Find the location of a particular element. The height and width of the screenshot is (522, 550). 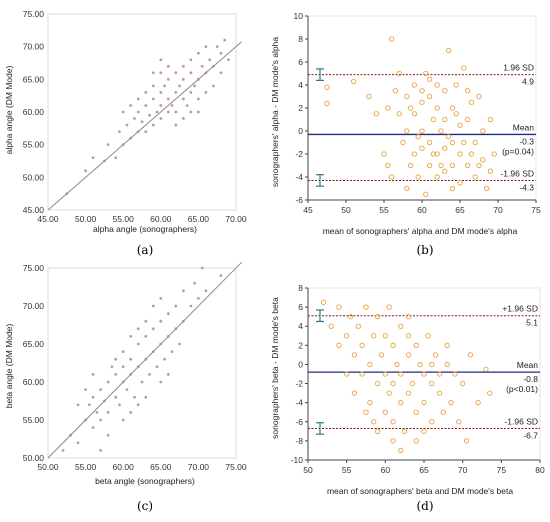

panel-b-y-tick-label: 10 is located at coordinates (299, 16).